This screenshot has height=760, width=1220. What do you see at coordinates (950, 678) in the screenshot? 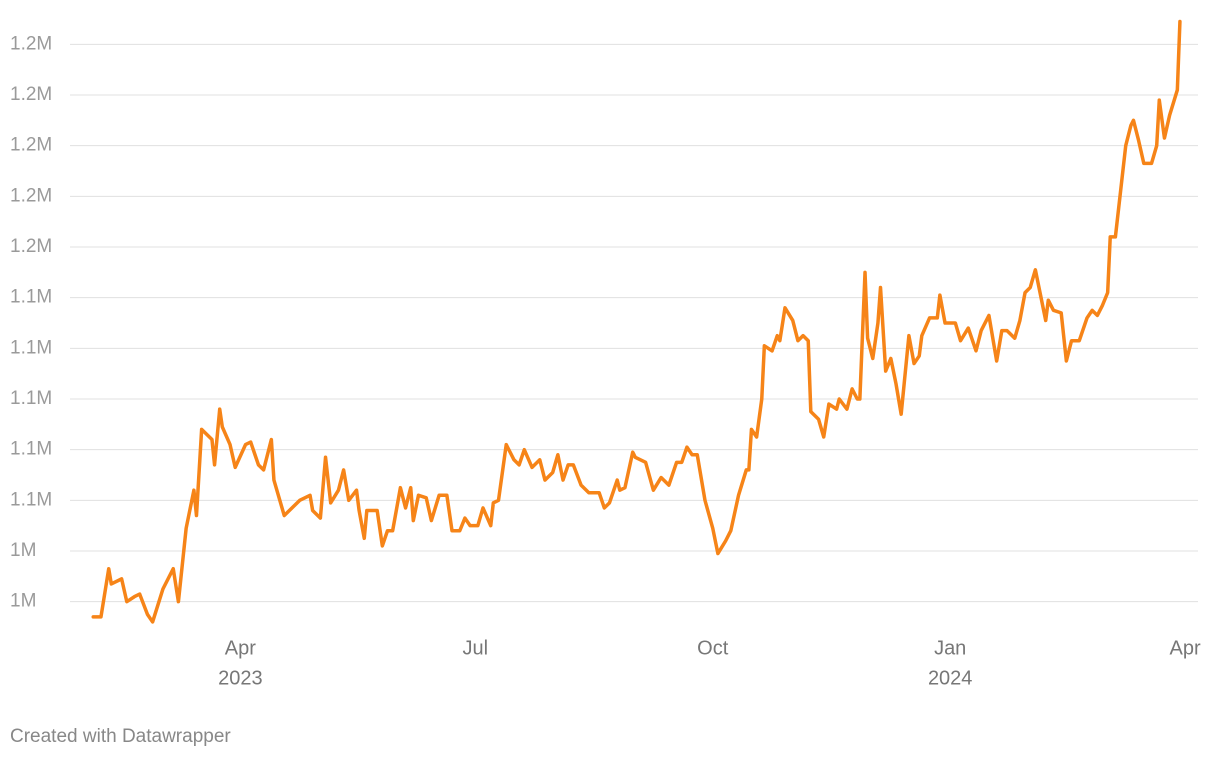
I see `x-tick-year: 2024` at bounding box center [950, 678].